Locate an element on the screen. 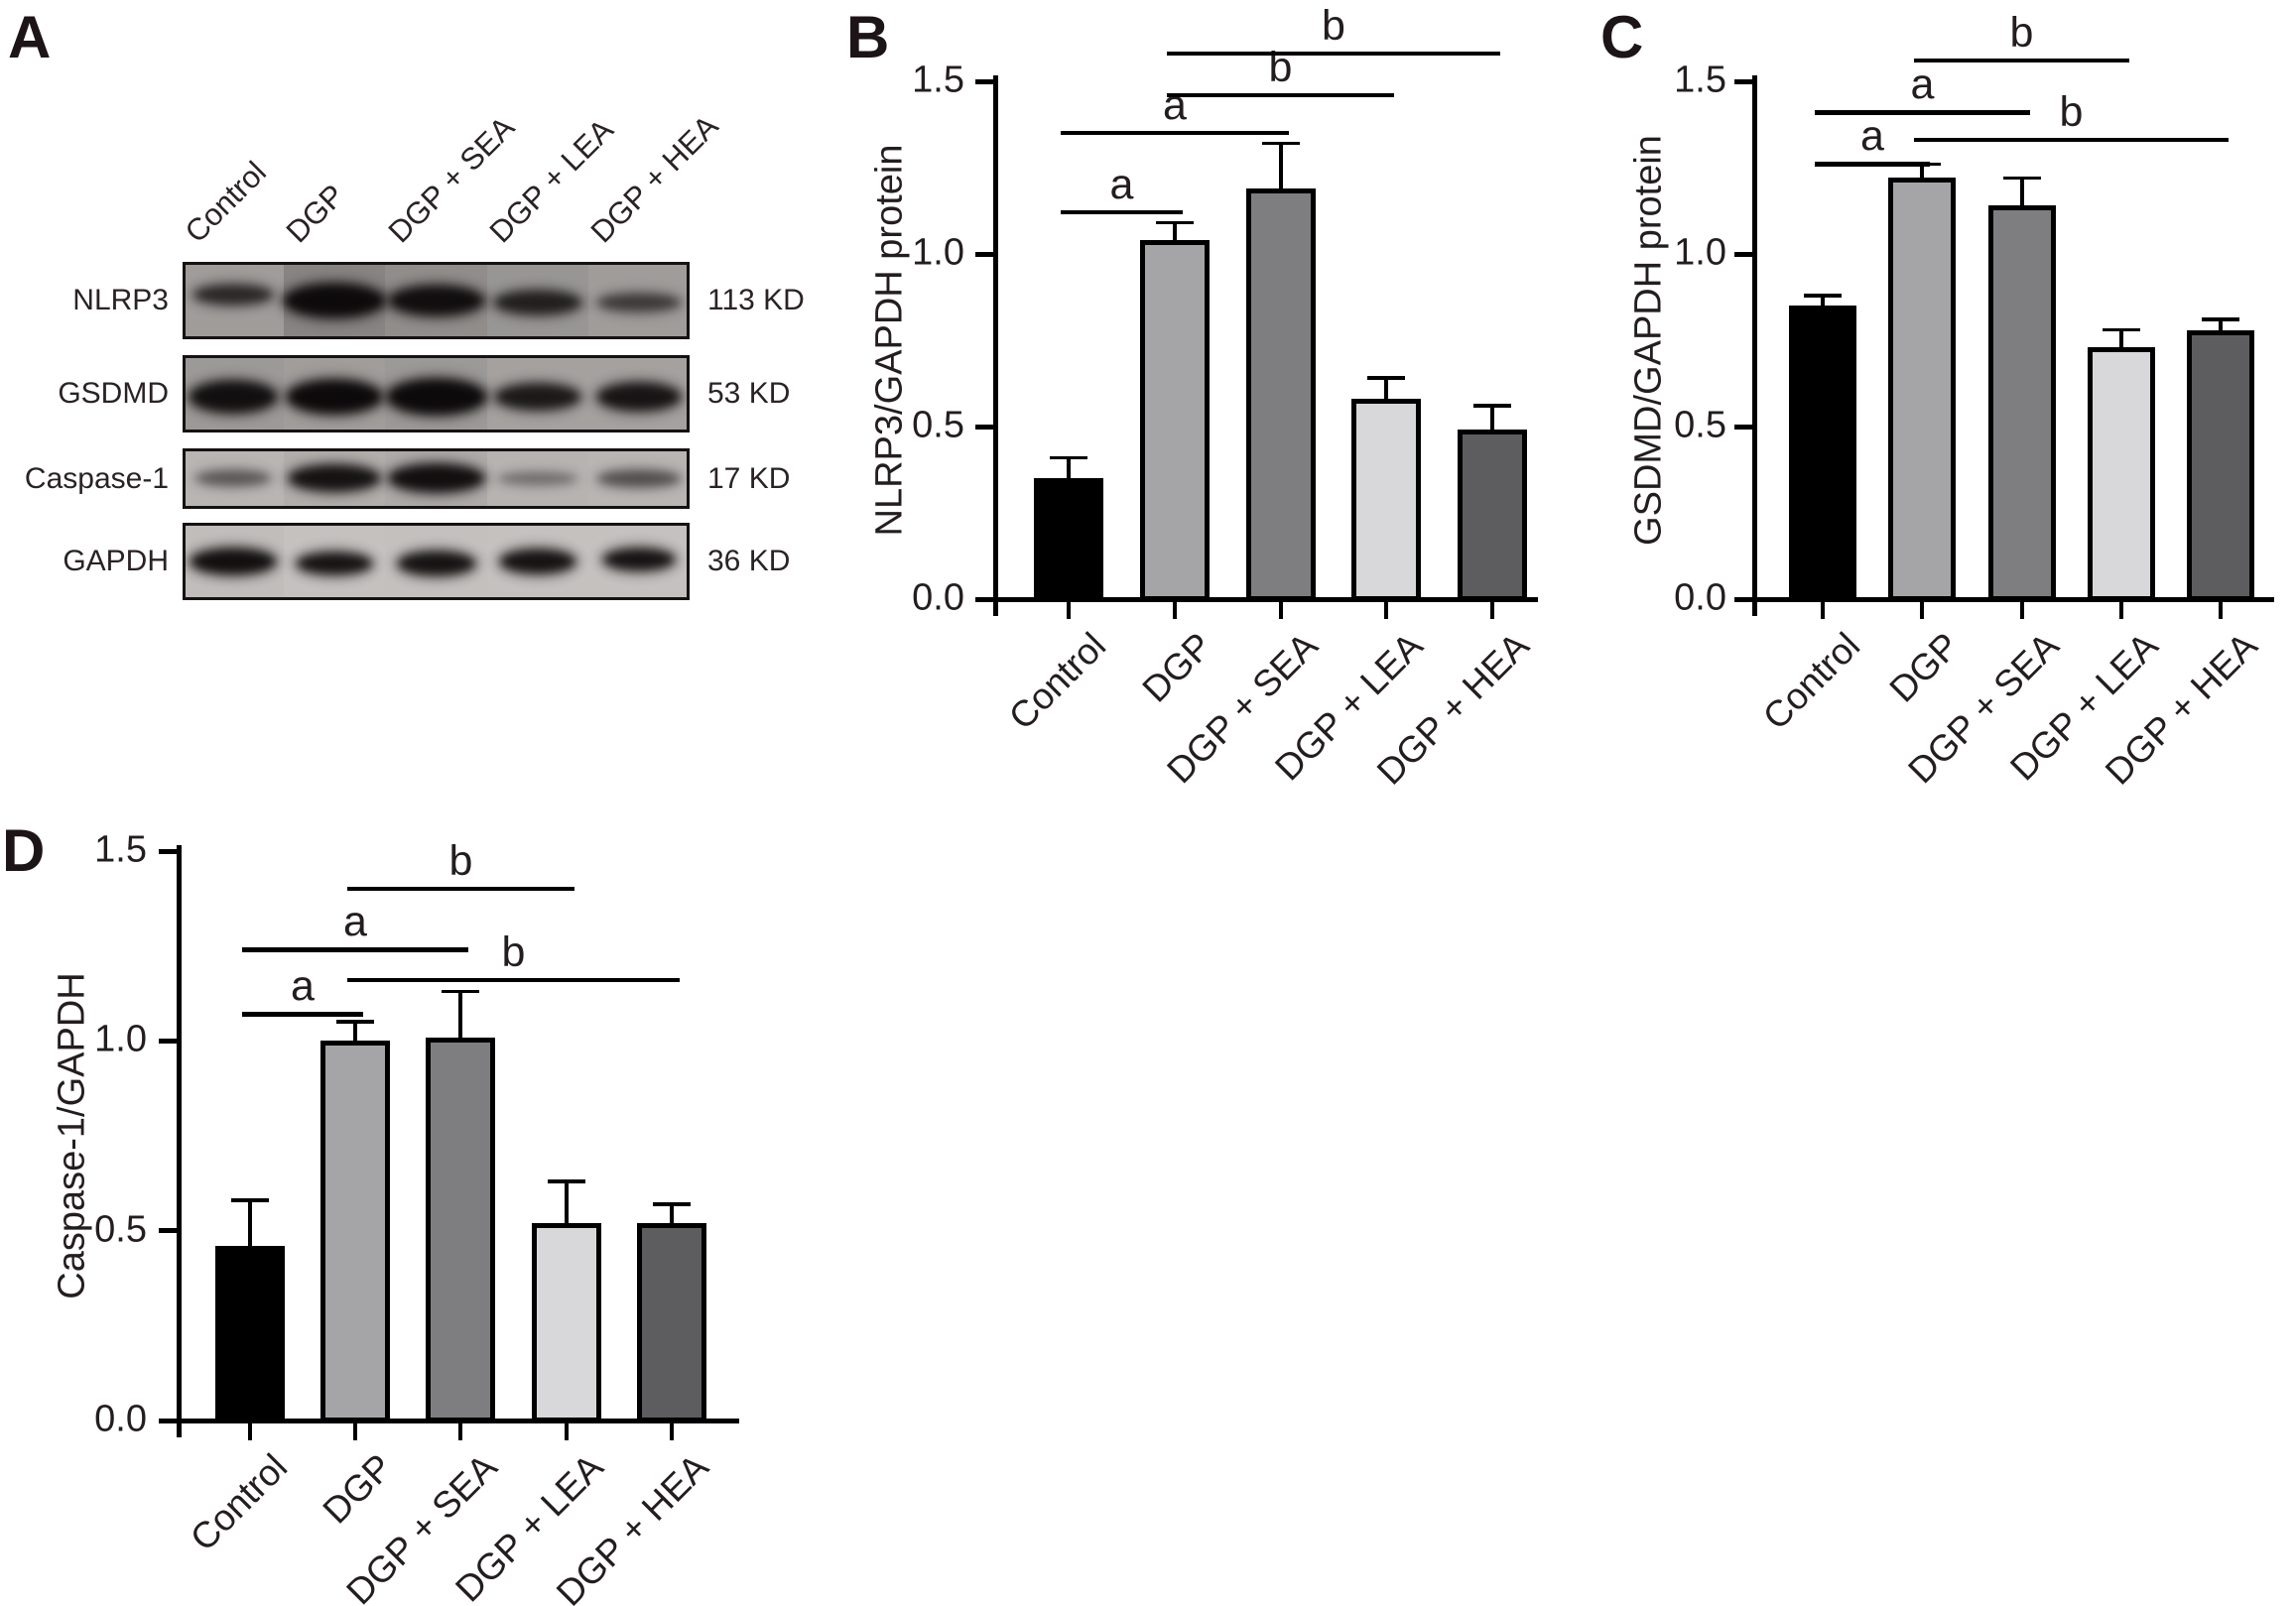 Image resolution: width=2296 pixels, height=1606 pixels. panel-b-label: B is located at coordinates (868, 37).